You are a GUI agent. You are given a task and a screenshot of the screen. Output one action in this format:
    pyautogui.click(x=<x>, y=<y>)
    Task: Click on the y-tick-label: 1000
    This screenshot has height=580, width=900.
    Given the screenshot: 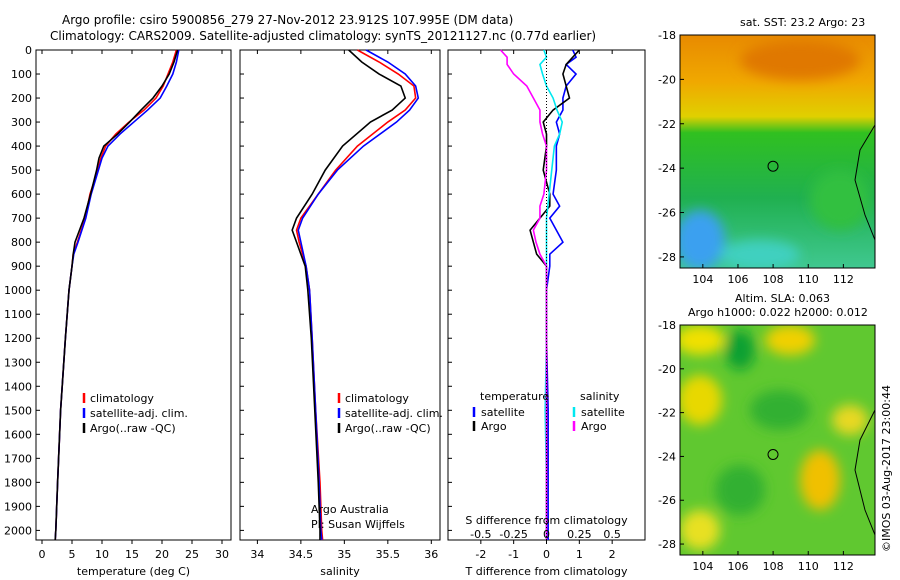 What is the action you would take?
    pyautogui.click(x=18, y=290)
    